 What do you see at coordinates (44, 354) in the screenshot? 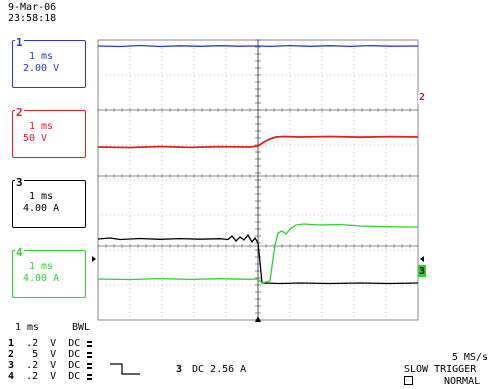
I see `channel-row-2: 2 5 V DC` at bounding box center [44, 354].